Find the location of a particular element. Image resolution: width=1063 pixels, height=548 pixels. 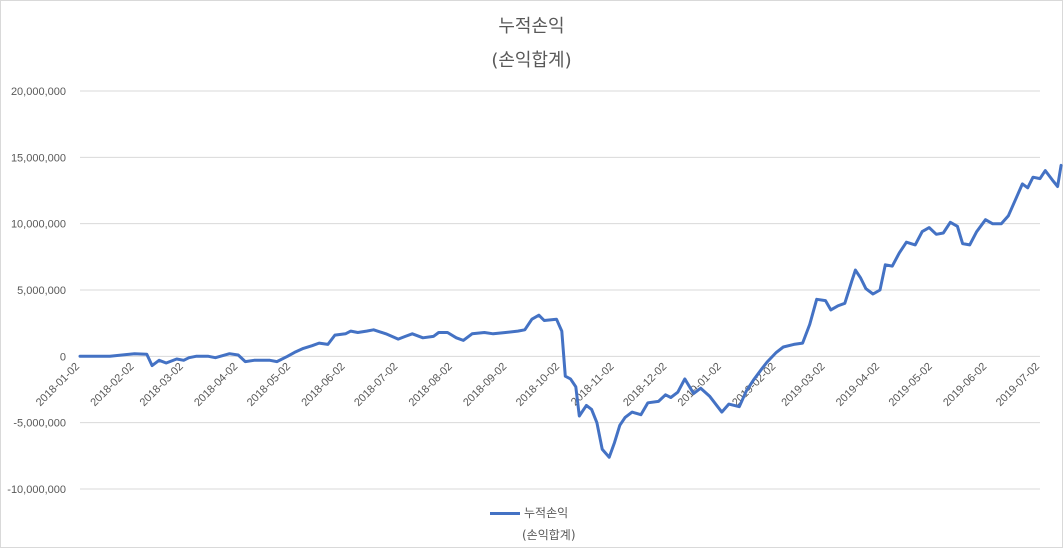

x-tick-label: 2018-03-02 is located at coordinates (162, 385).